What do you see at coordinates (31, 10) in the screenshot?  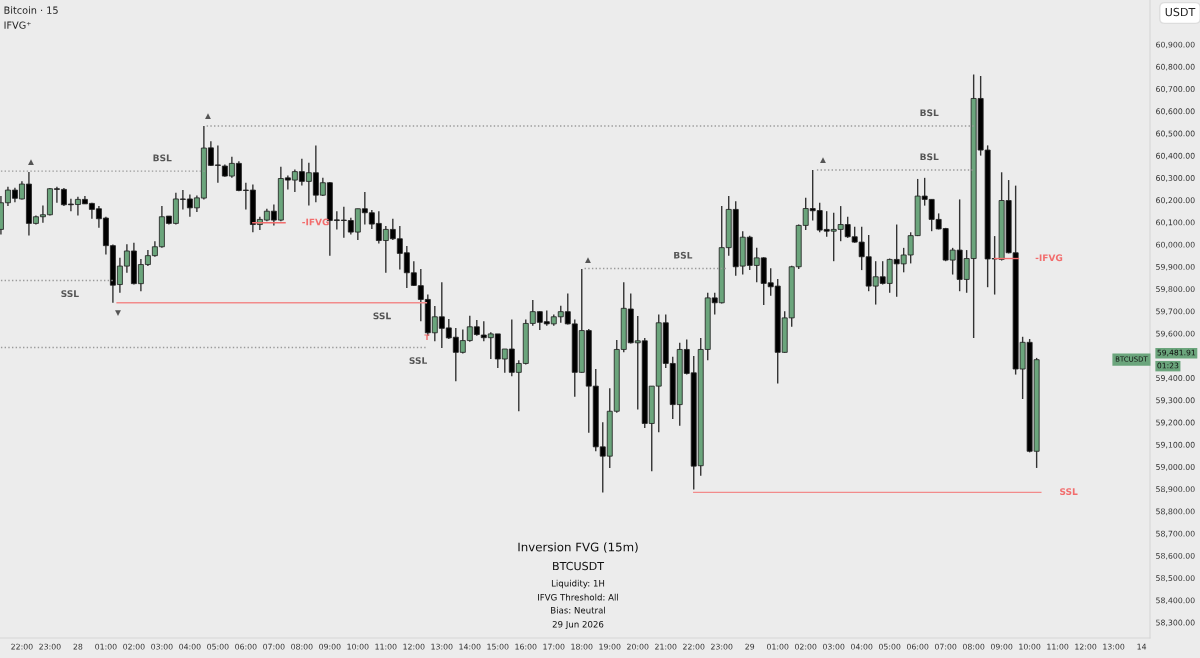 I see `text: Bitcoin · 15` at bounding box center [31, 10].